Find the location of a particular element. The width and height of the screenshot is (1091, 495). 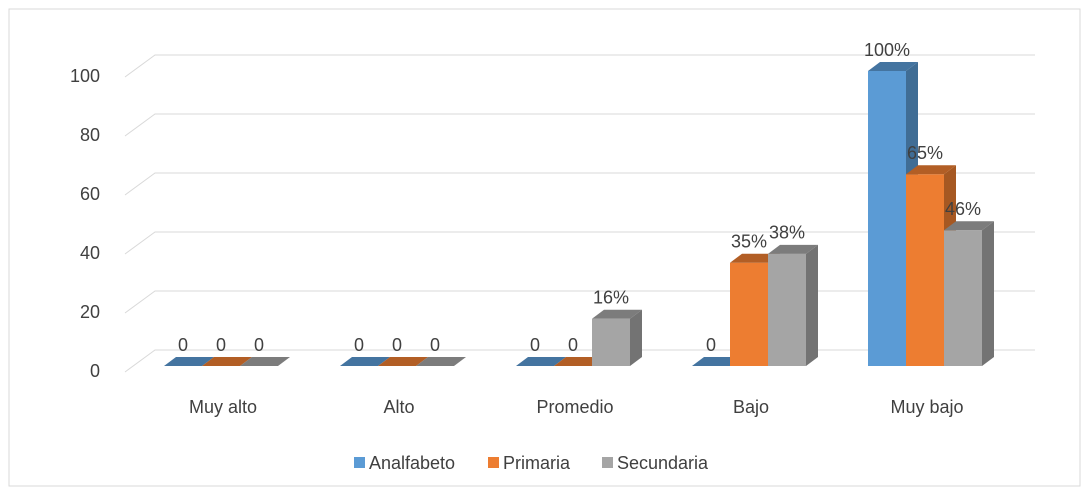

y-tick-label: 100 is located at coordinates (85, 76).